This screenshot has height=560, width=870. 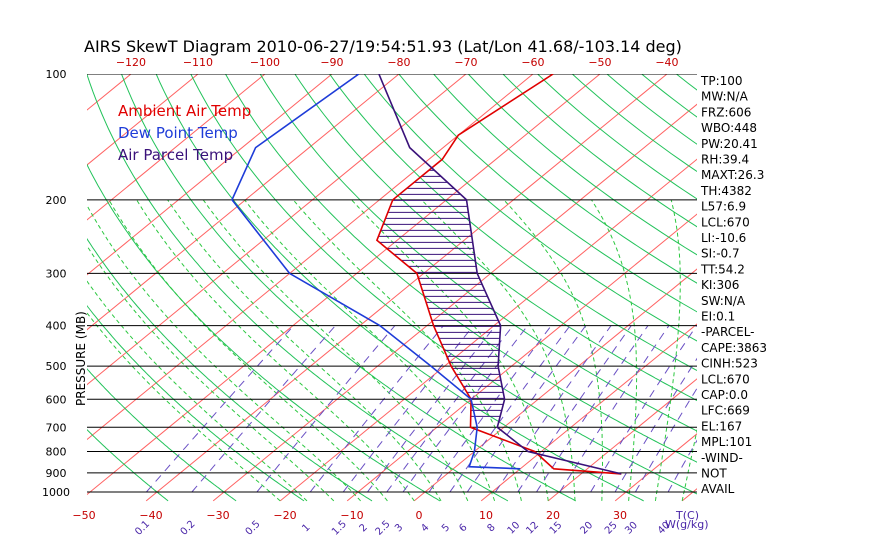 I want to click on bottom-axis-tick-label: 30, so click(x=620, y=515).